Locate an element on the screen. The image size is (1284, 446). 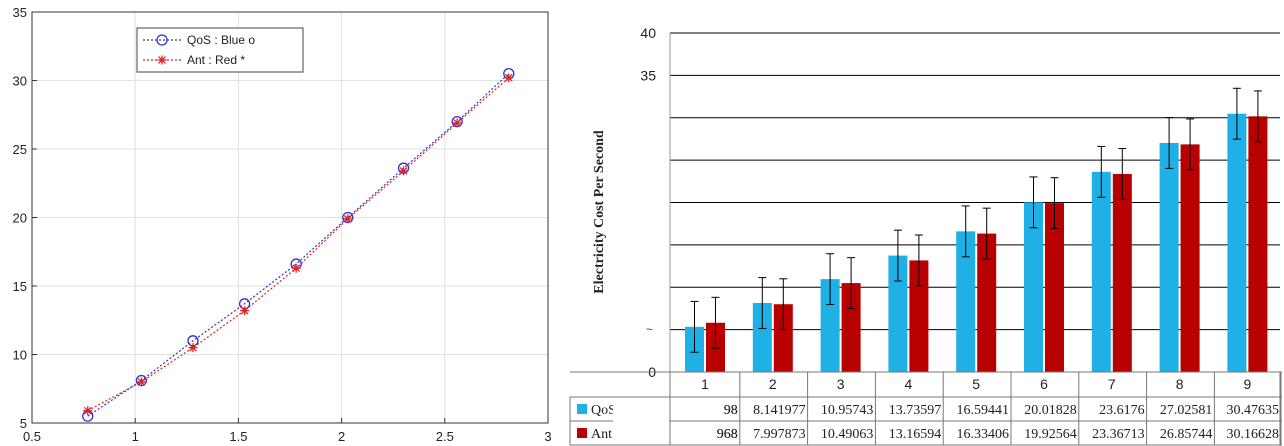
y-tick-label: 10 is located at coordinates (20, 355).